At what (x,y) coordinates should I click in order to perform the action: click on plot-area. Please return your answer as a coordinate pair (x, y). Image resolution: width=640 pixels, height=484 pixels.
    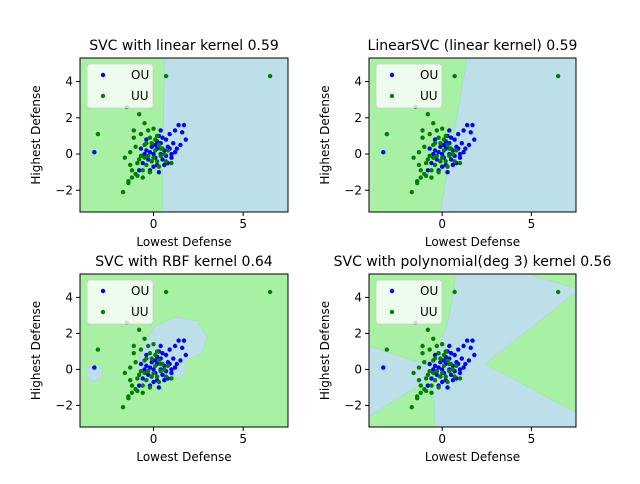
    Looking at the image, I should click on (184, 135).